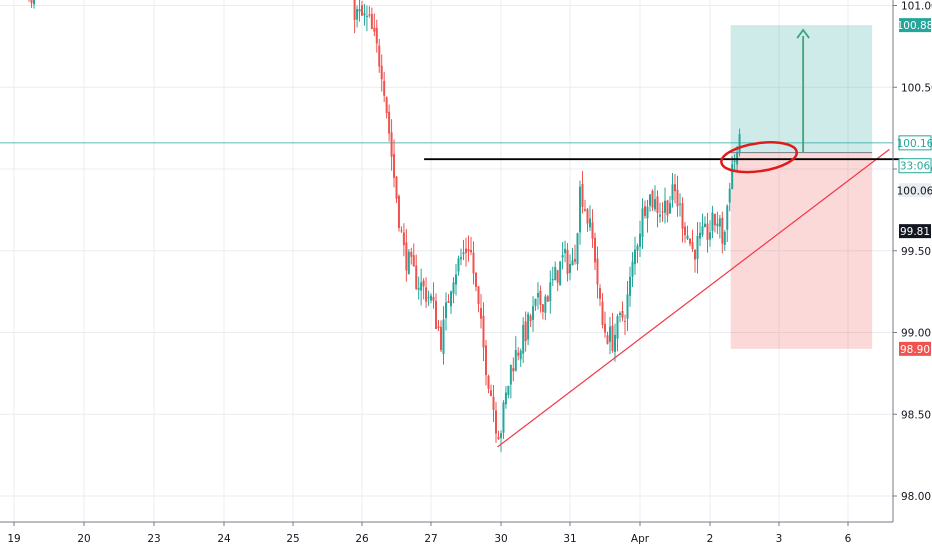 This screenshot has height=550, width=932. What do you see at coordinates (362, 539) in the screenshot?
I see `x-tick-label: 26` at bounding box center [362, 539].